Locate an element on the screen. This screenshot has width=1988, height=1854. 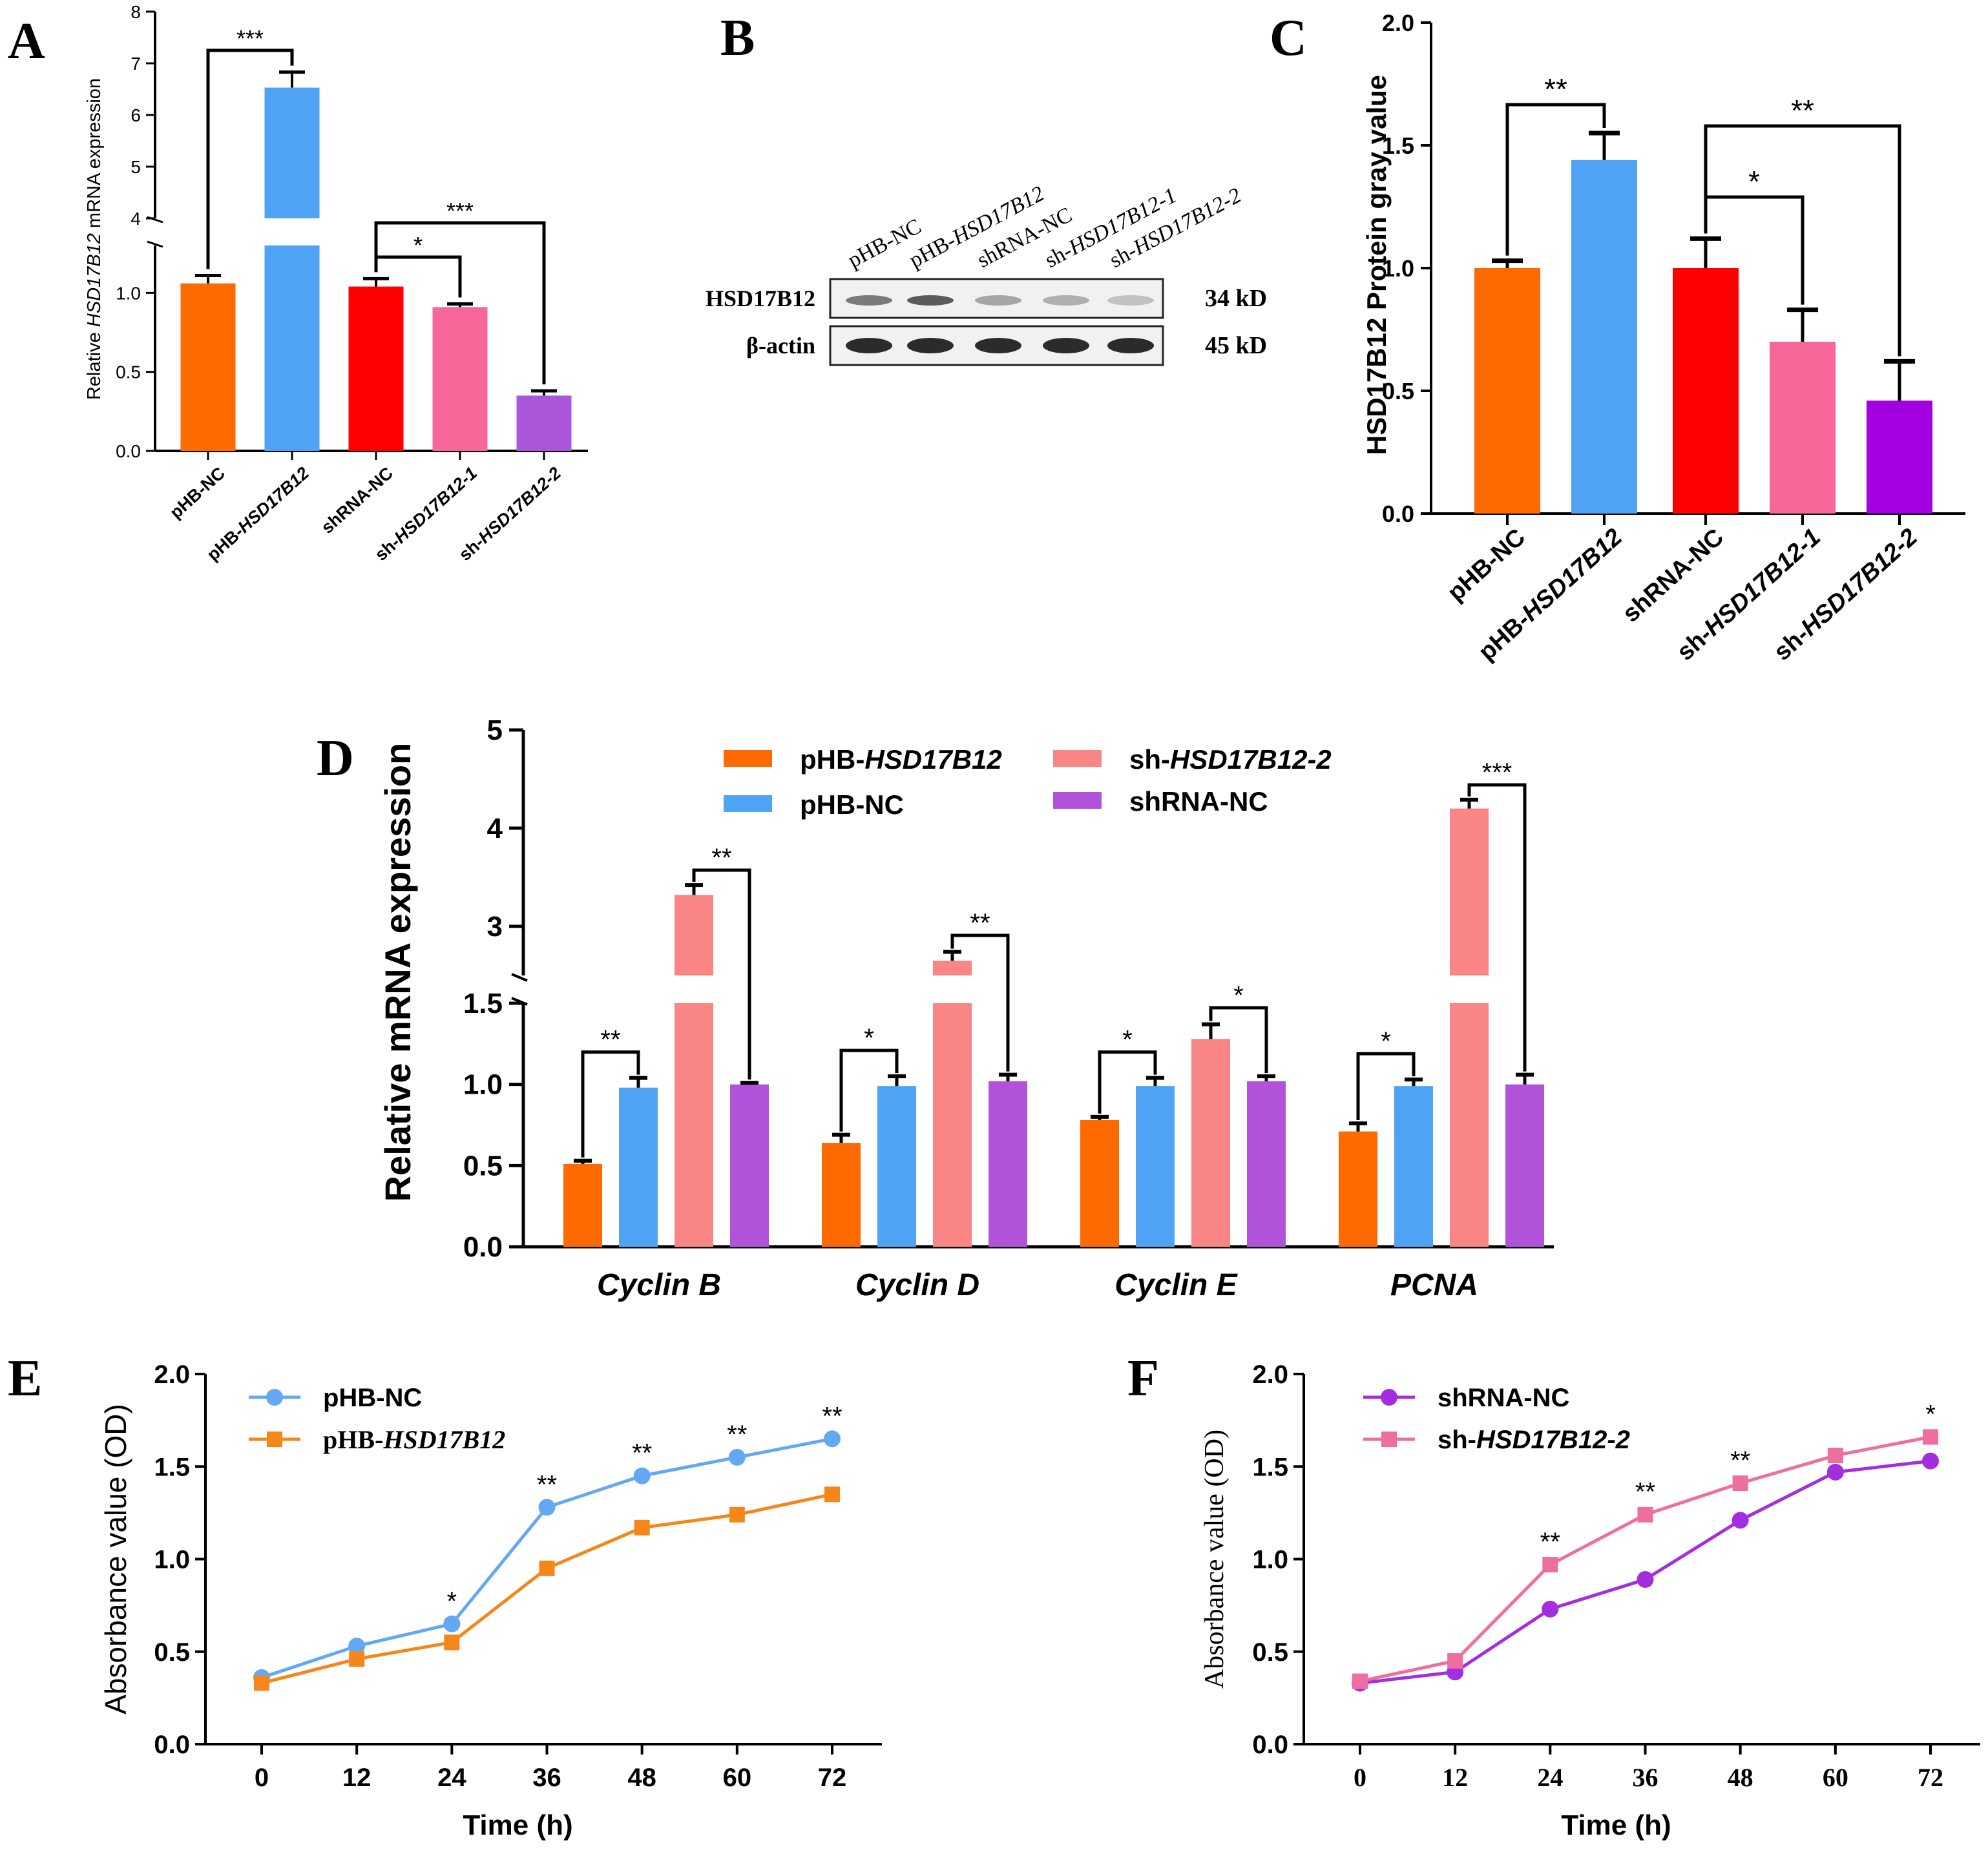
protein-label: β-actin is located at coordinates (780, 346).